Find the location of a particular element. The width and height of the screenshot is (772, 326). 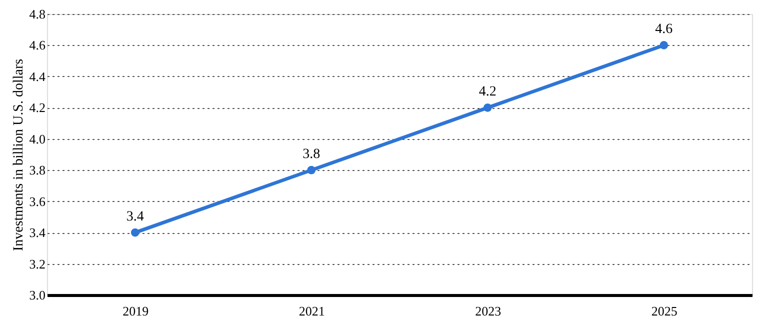

y-tick-label: 4.4 is located at coordinates (37, 76).